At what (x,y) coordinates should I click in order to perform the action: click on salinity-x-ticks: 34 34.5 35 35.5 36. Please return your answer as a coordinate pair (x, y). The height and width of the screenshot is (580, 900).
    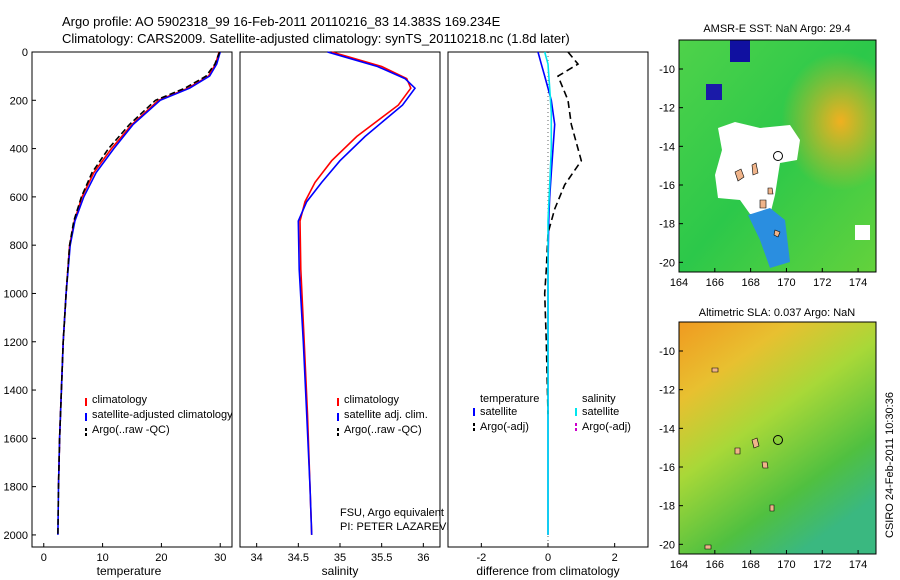
    Looking at the image, I should click on (340, 553).